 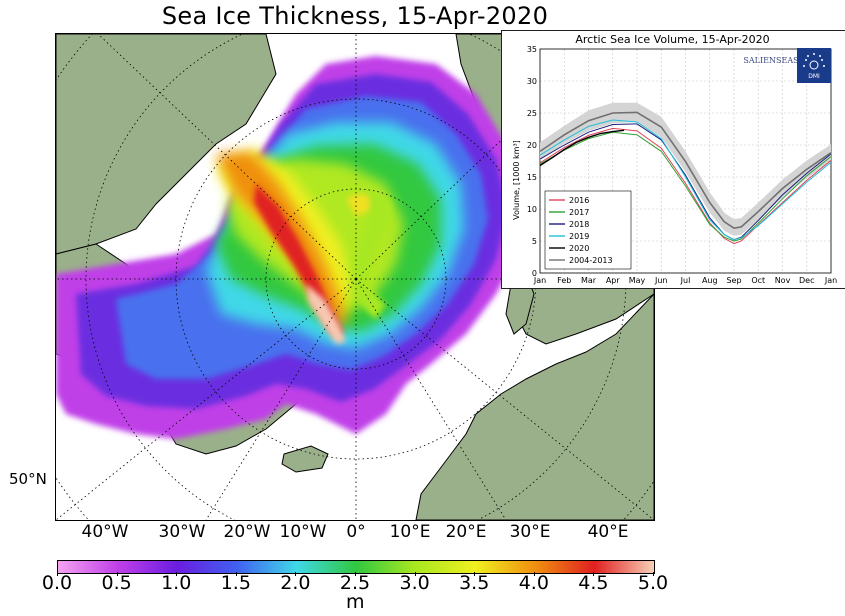 I want to click on inset-legend-label: 2018, so click(x=579, y=224).